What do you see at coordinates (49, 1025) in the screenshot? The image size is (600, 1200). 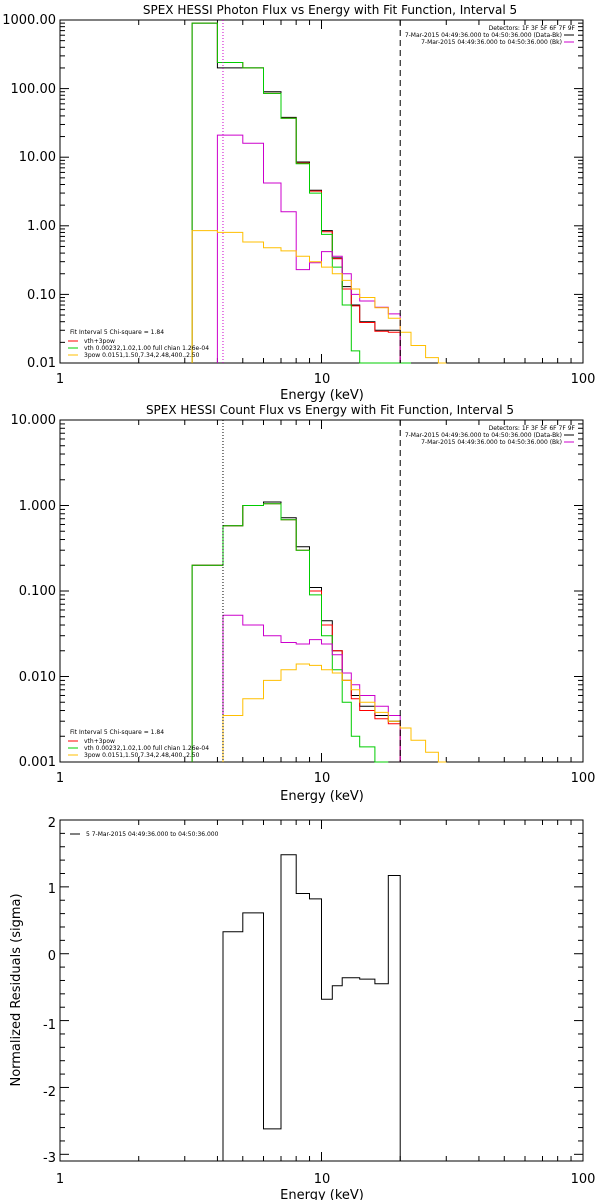 I see `resid-ytick: -1` at bounding box center [49, 1025].